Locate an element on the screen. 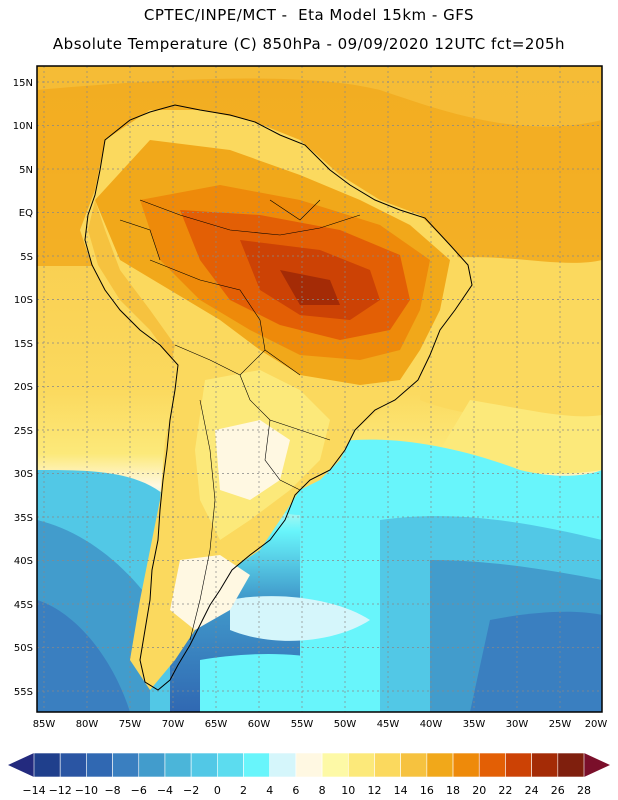 This screenshot has width=618, height=800. colorbar-label: −6 is located at coordinates (139, 790).